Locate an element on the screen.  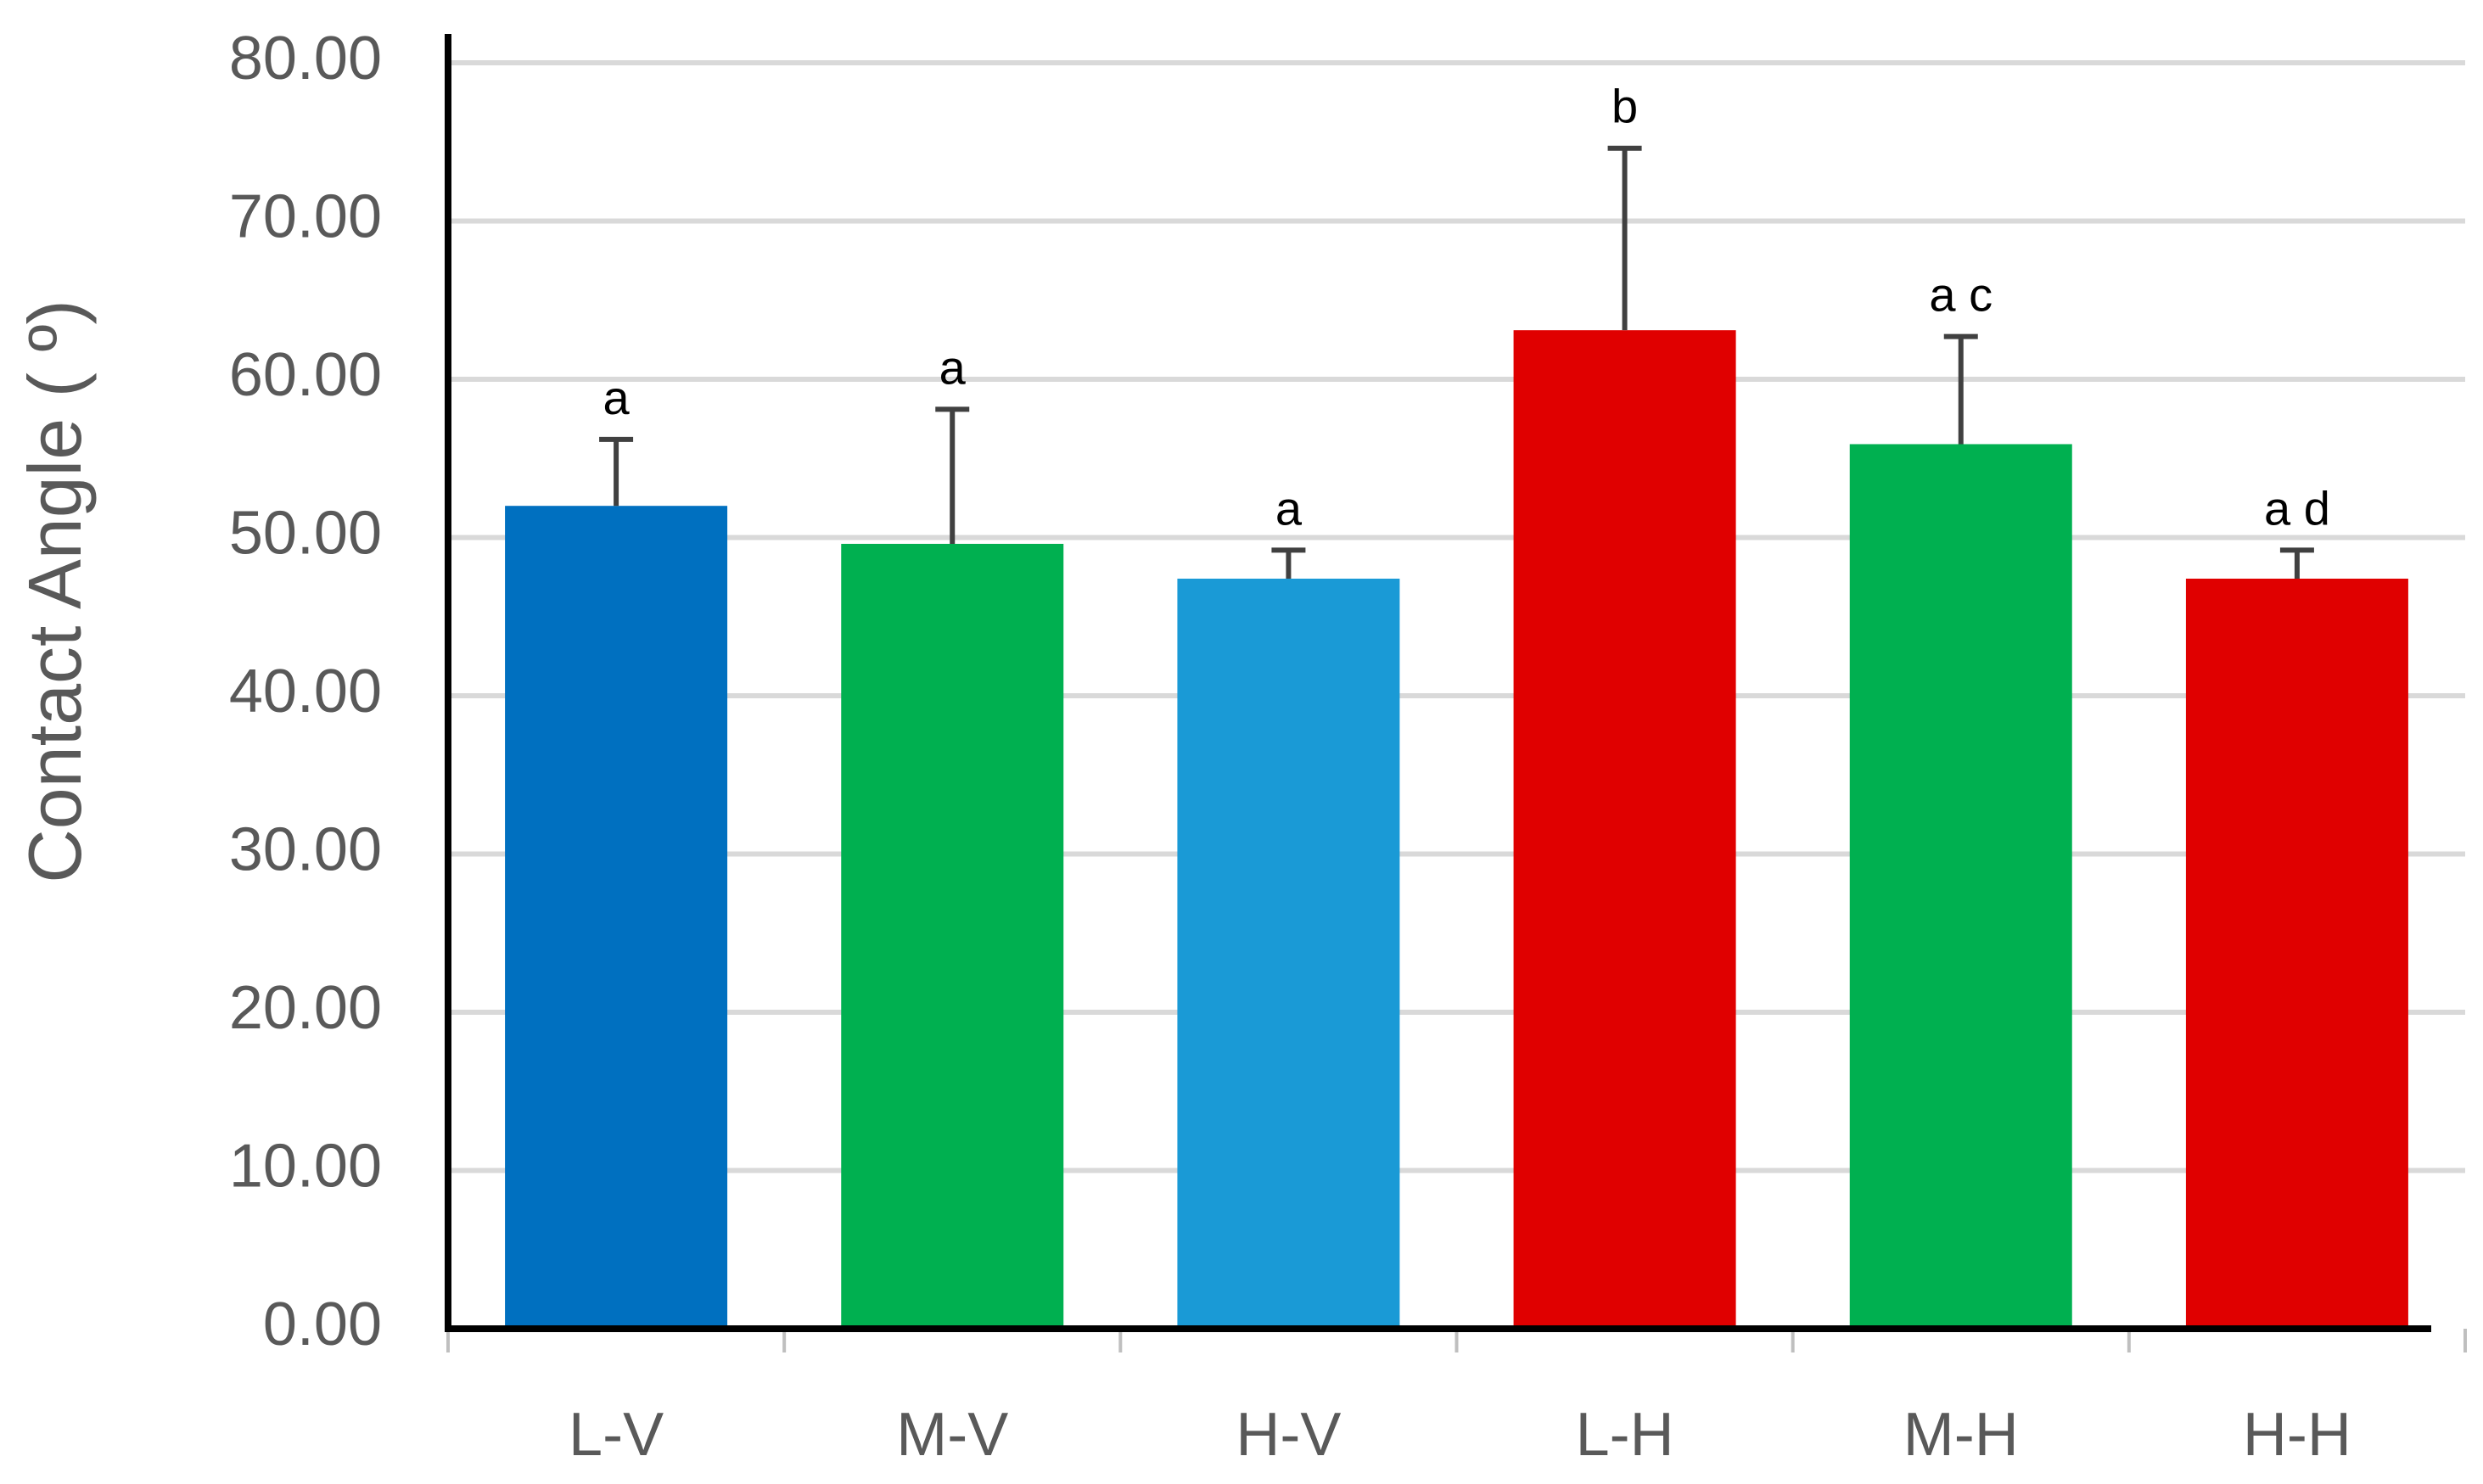
significance-label: b is located at coordinates (1624, 107).